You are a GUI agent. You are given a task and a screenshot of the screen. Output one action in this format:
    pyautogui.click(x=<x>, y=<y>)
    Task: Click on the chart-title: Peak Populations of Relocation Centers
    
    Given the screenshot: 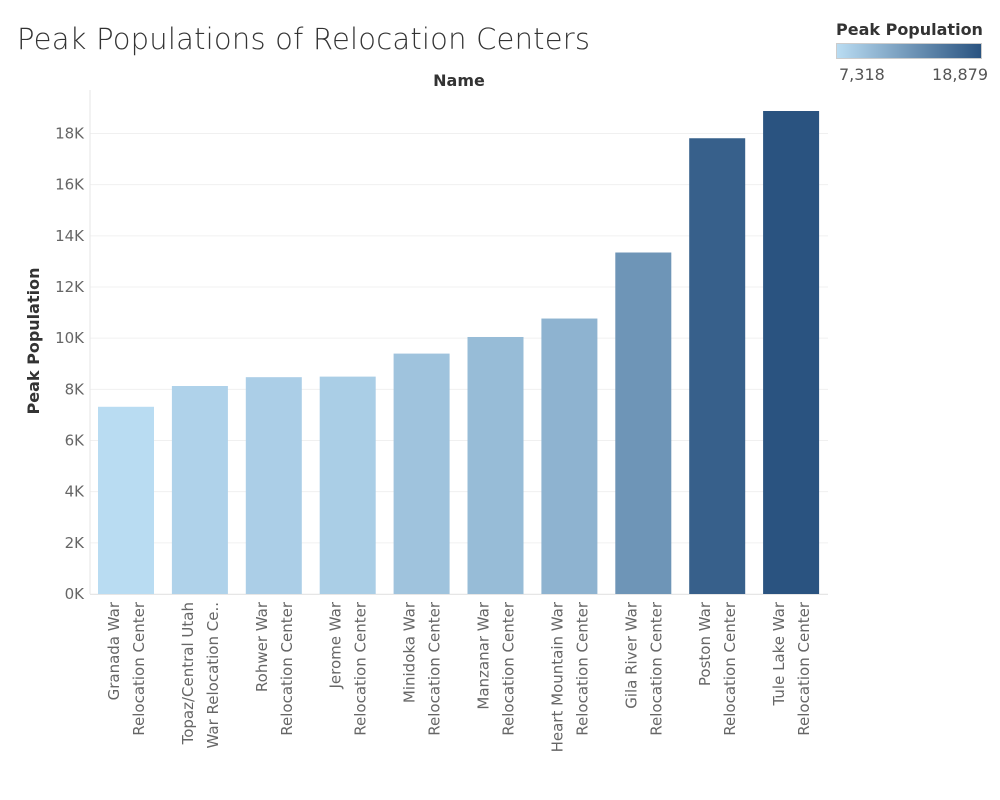 What is the action you would take?
    pyautogui.click(x=304, y=39)
    